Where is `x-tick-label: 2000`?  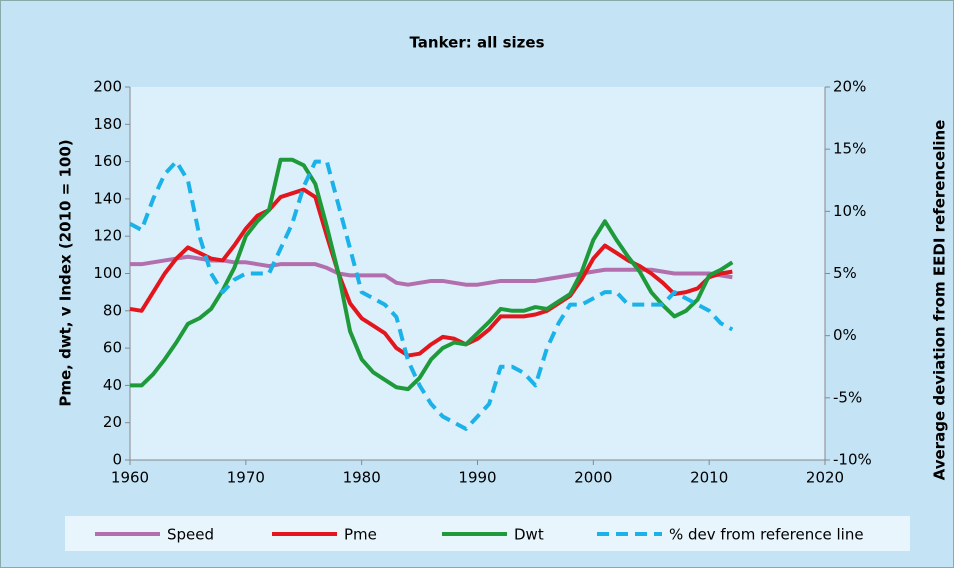 x-tick-label: 2000 is located at coordinates (593, 478).